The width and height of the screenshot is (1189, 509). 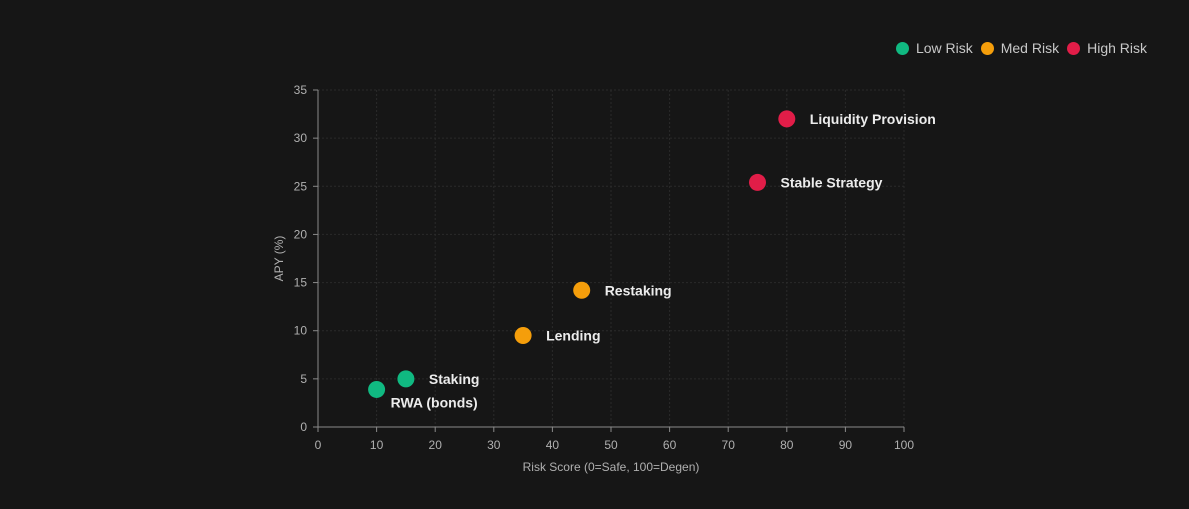 I want to click on legend-swatch-high-risk, so click(x=1074, y=48).